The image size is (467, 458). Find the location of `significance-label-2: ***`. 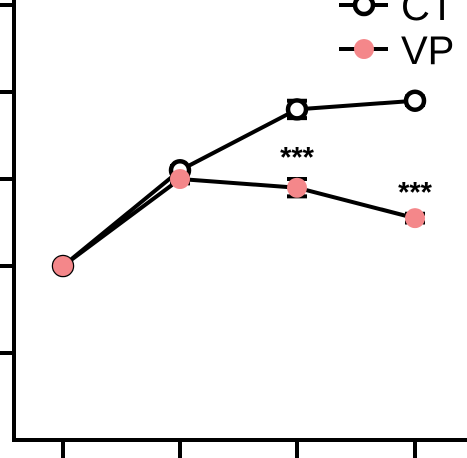

significance-label-2: *** is located at coordinates (415, 193).